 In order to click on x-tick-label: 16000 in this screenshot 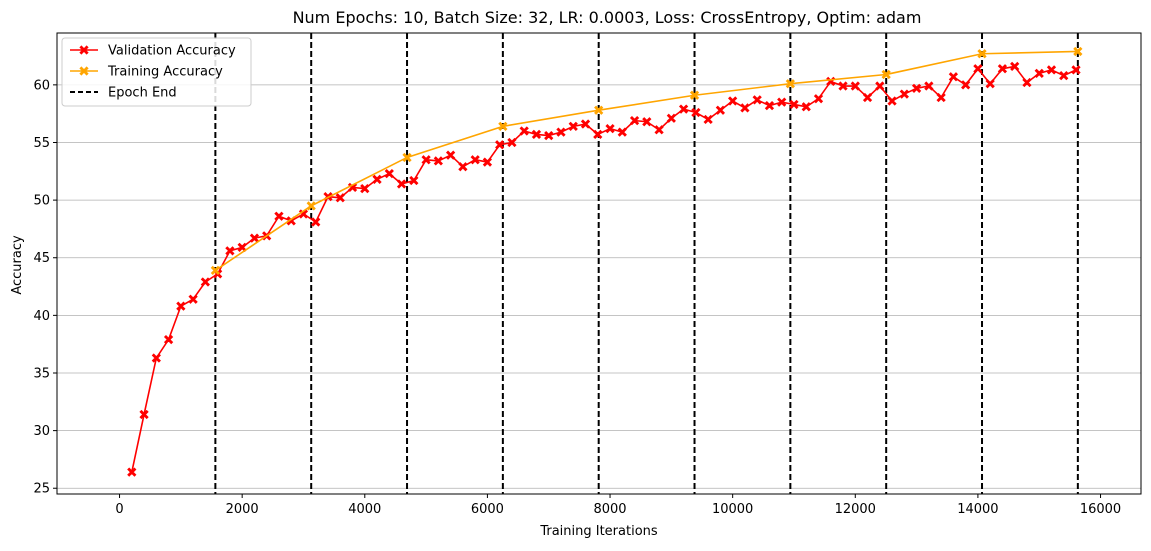, I will do `click(1100, 509)`.